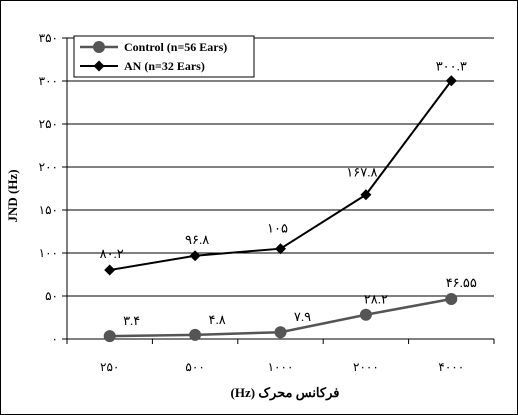 The height and width of the screenshot is (415, 518). What do you see at coordinates (48, 38) in the screenshot?
I see `y-tick-label: ۳۵۰` at bounding box center [48, 38].